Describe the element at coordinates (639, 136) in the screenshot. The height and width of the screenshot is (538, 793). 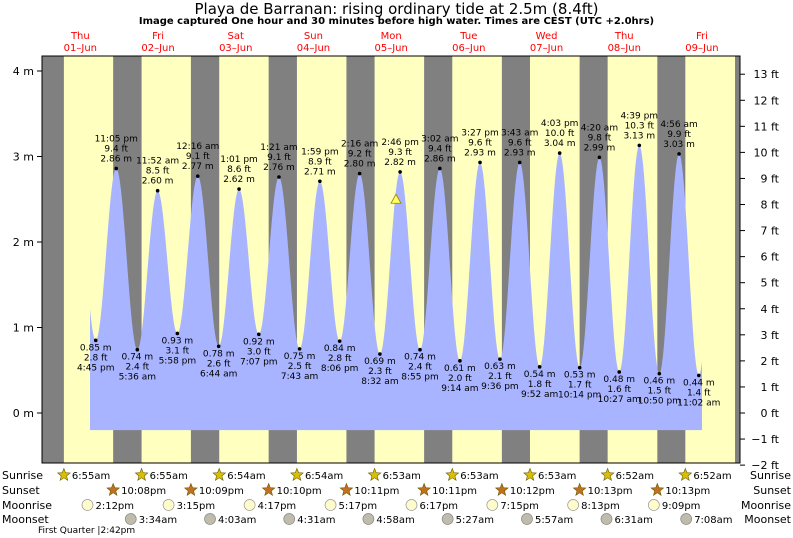
I see `high-tide-height-m: 3.13 m` at that location.